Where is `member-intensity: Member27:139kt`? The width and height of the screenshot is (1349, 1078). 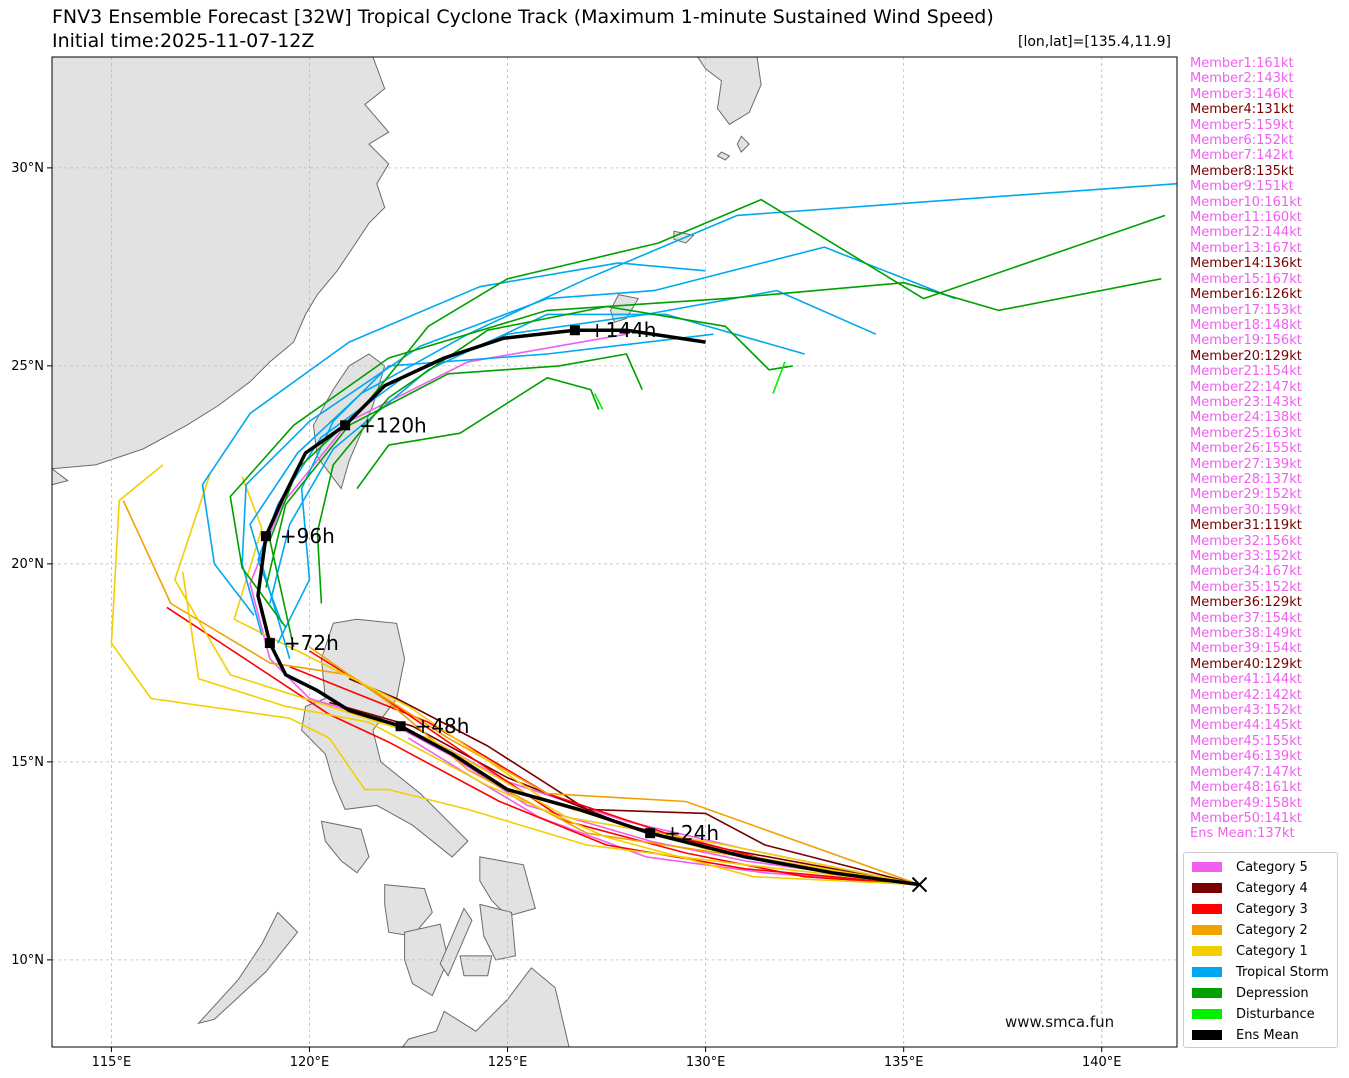
member-intensity: Member27:139kt is located at coordinates (1246, 464).